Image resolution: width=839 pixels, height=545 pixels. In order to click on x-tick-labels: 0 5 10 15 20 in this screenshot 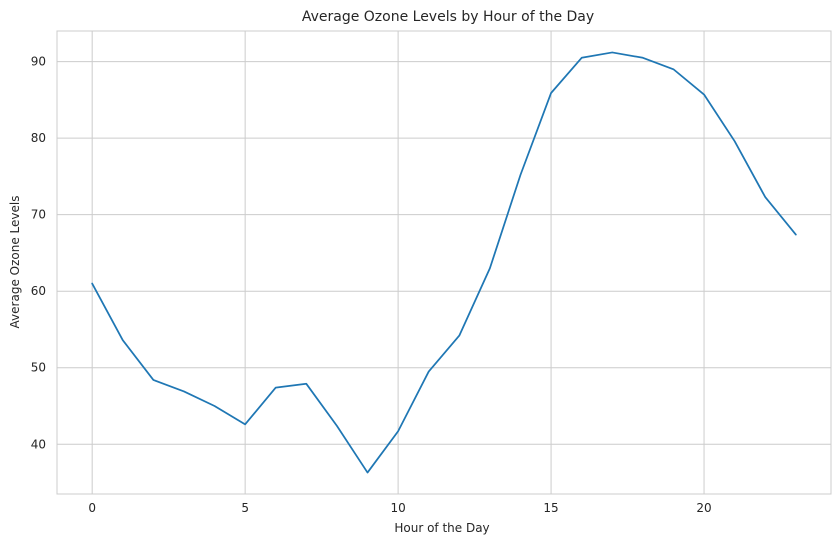, I will do `click(399, 508)`.